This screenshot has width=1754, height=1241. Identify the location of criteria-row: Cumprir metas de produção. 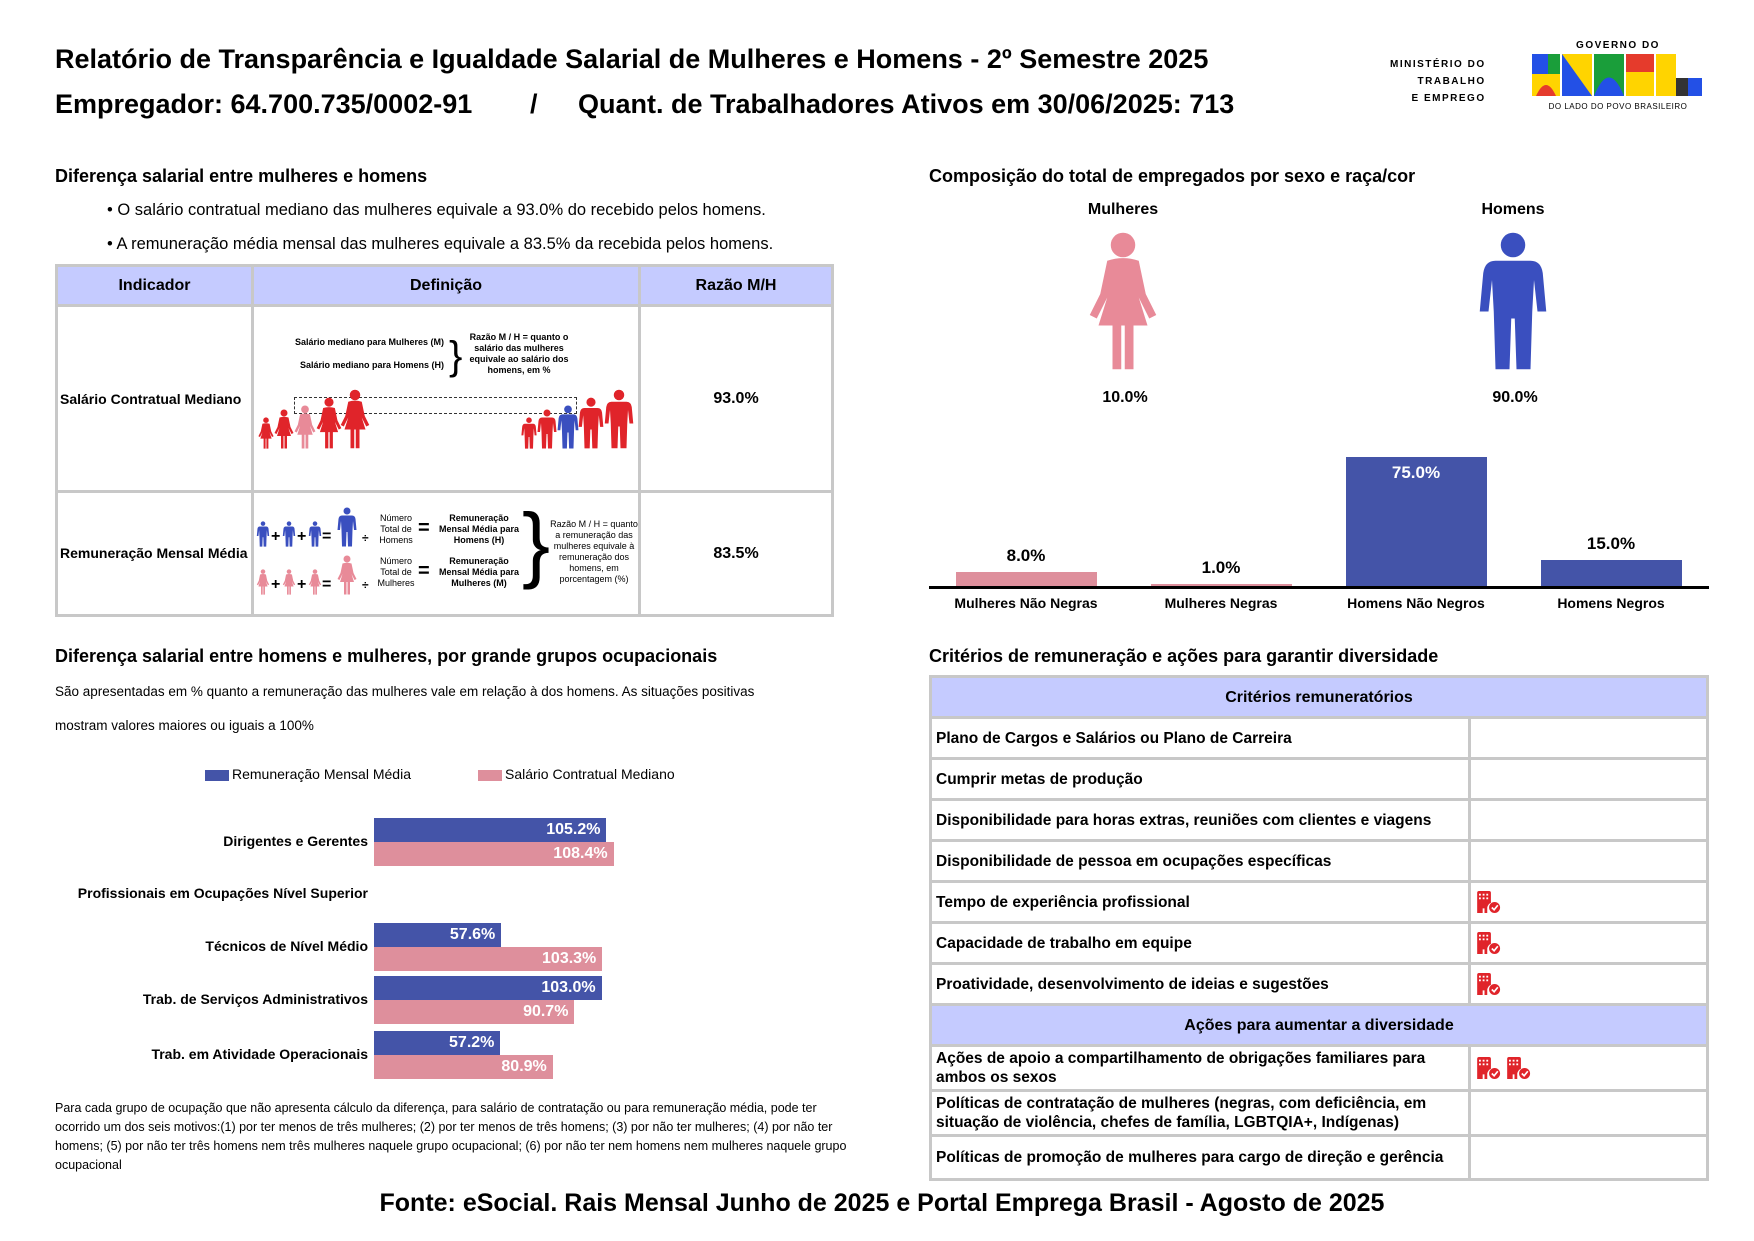
(1319, 779).